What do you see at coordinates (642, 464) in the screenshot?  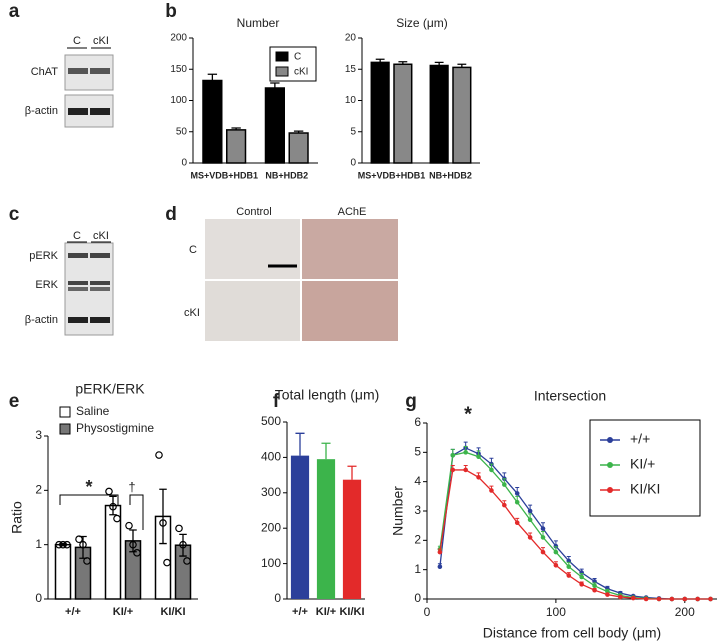 I see `legend-label: KI/+` at bounding box center [642, 464].